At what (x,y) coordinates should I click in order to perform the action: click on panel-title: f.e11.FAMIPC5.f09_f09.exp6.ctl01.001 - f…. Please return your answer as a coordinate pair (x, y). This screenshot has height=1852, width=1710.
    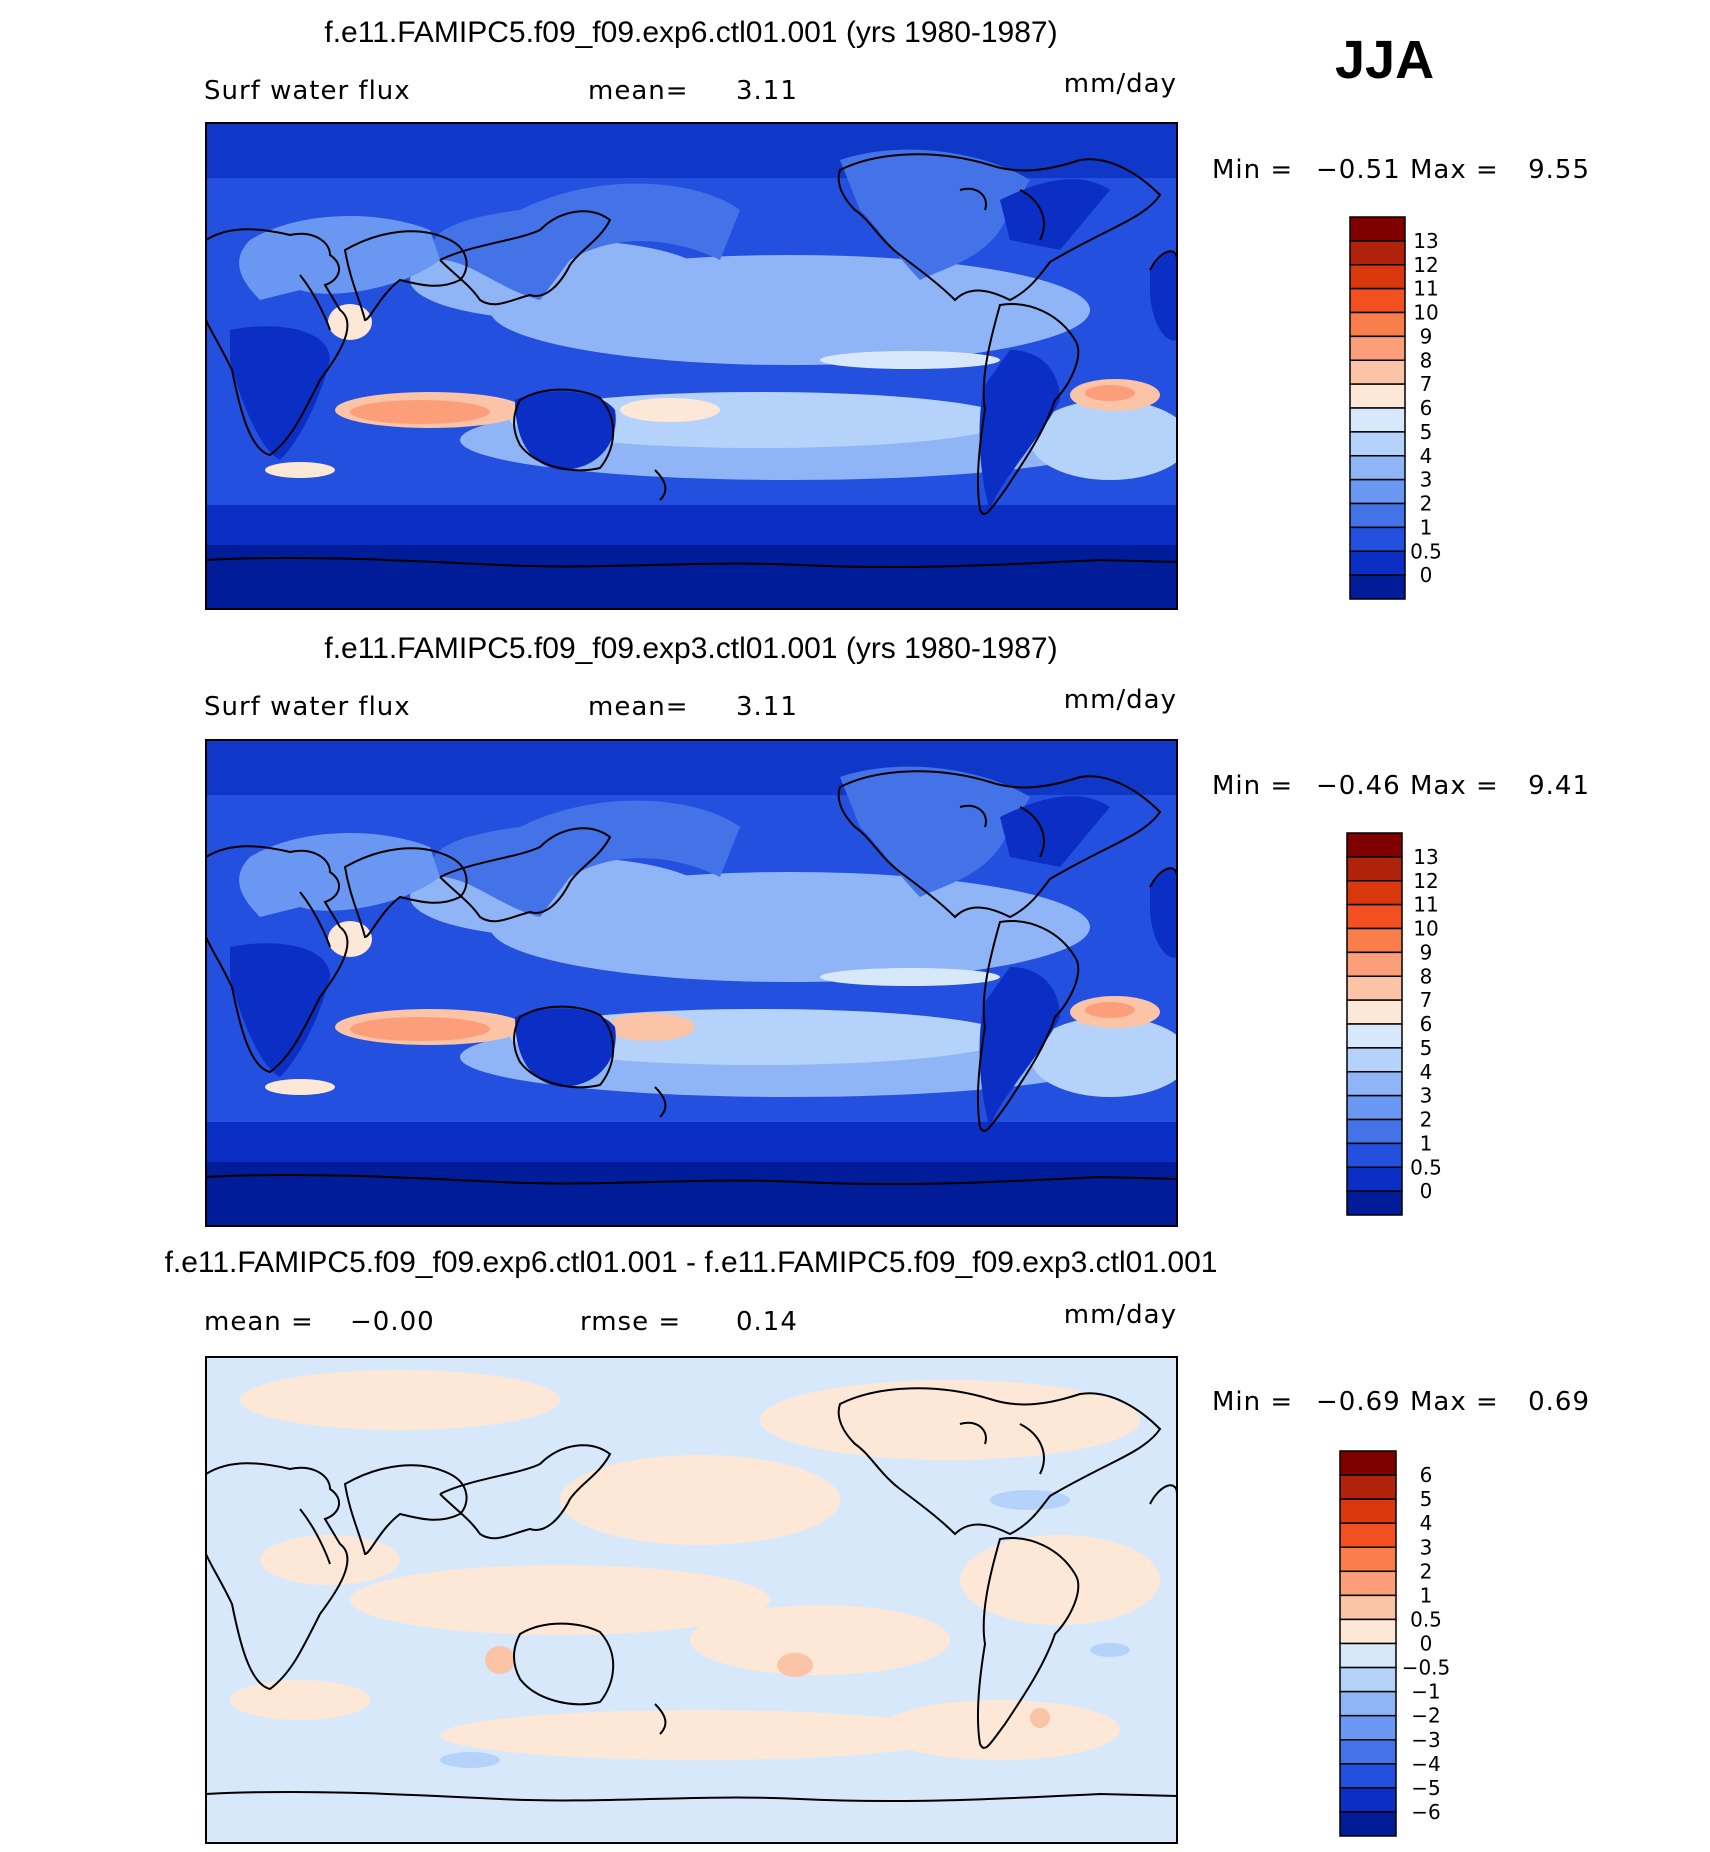
    Looking at the image, I should click on (691, 1262).